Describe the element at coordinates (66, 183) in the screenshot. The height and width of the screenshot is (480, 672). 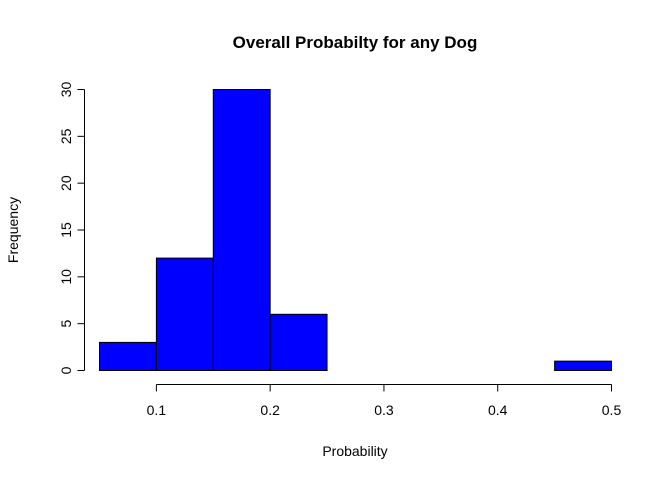
I see `y-tick-label: 20` at that location.